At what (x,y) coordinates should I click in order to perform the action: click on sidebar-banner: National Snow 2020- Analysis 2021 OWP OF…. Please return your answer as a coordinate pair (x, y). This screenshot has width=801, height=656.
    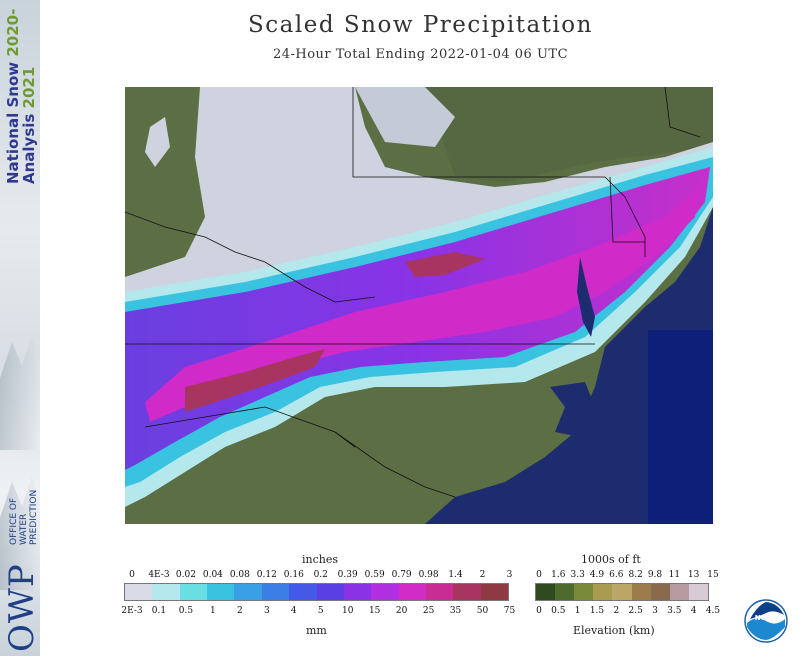
    Looking at the image, I should click on (20, 328).